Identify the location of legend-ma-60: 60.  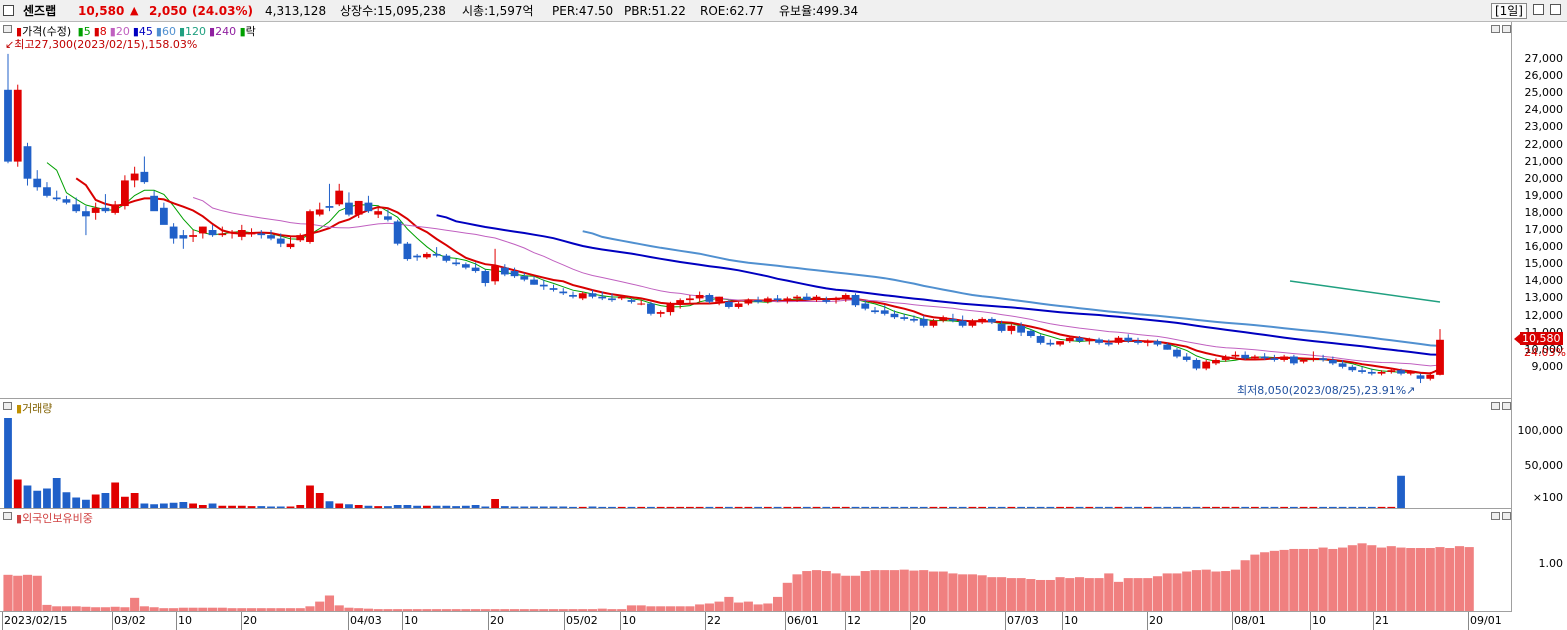
(168, 31).